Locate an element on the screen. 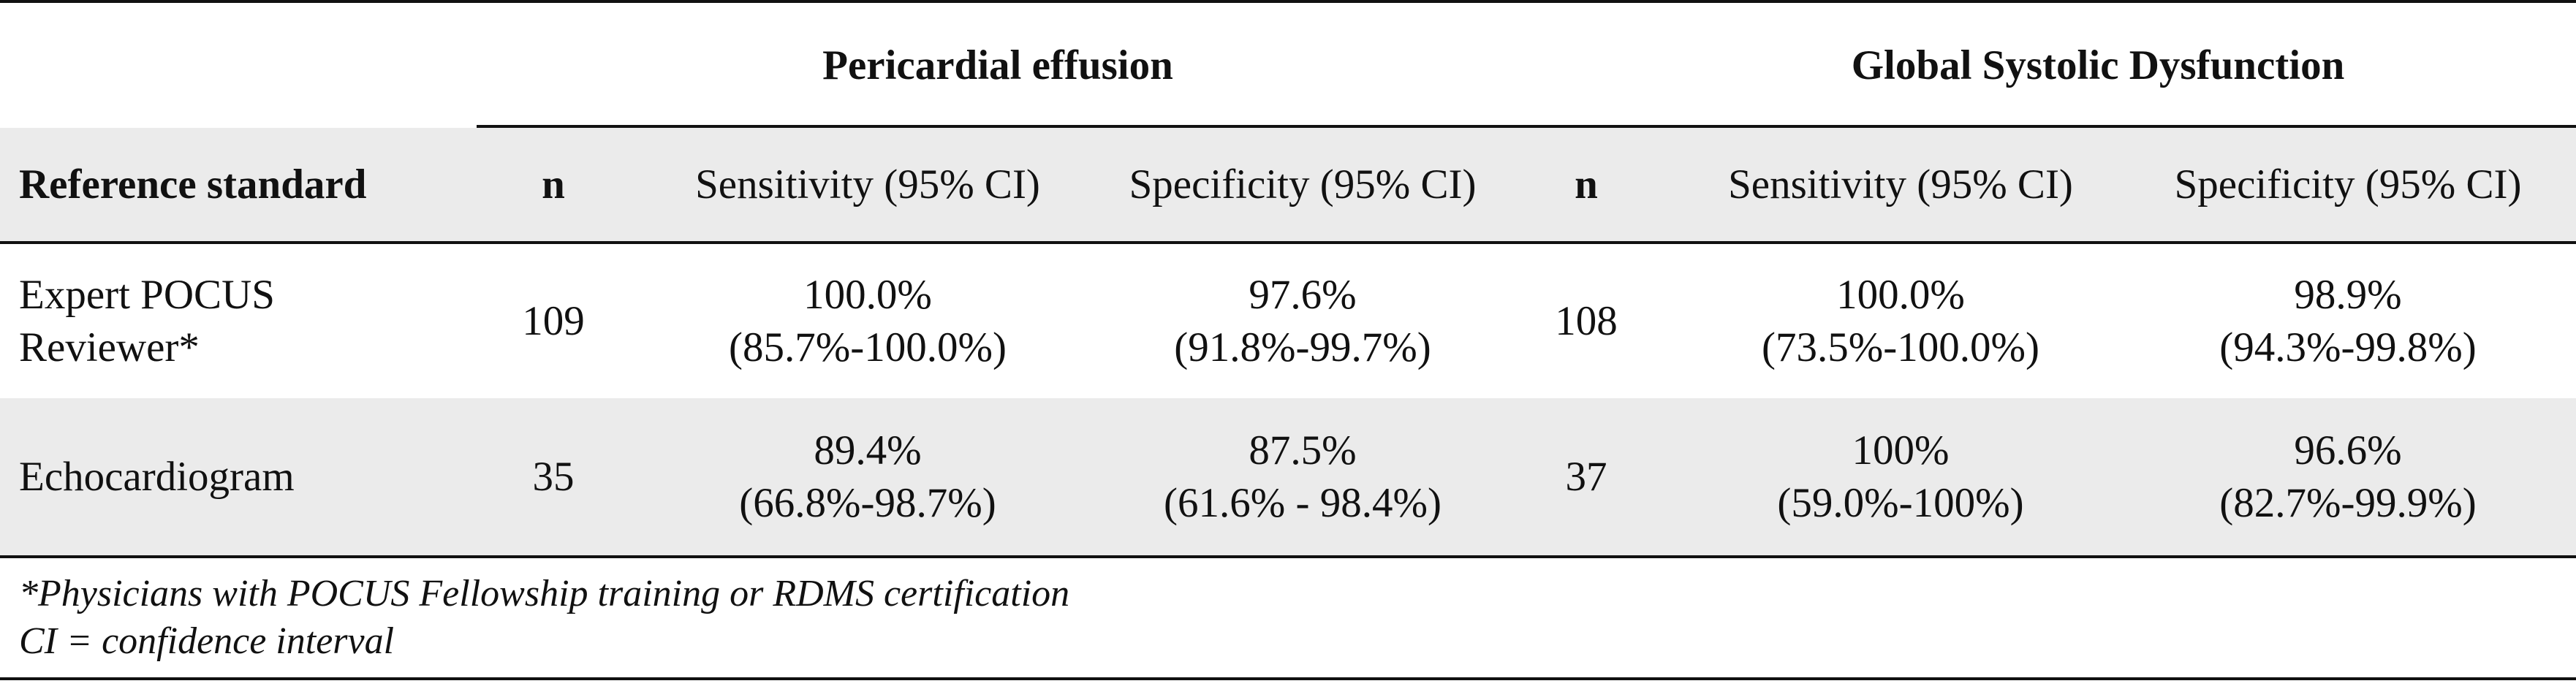  table-row-1-specificity-pericardial: 97.6% (91.8%-99.7%) is located at coordinates (1302, 321).